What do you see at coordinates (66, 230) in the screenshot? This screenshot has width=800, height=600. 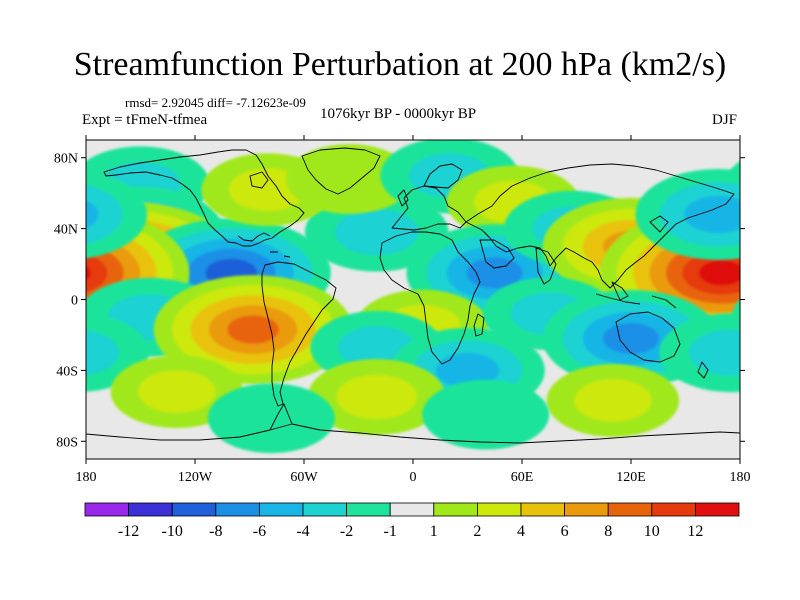 I see `y-tick-label: 40N` at bounding box center [66, 230].